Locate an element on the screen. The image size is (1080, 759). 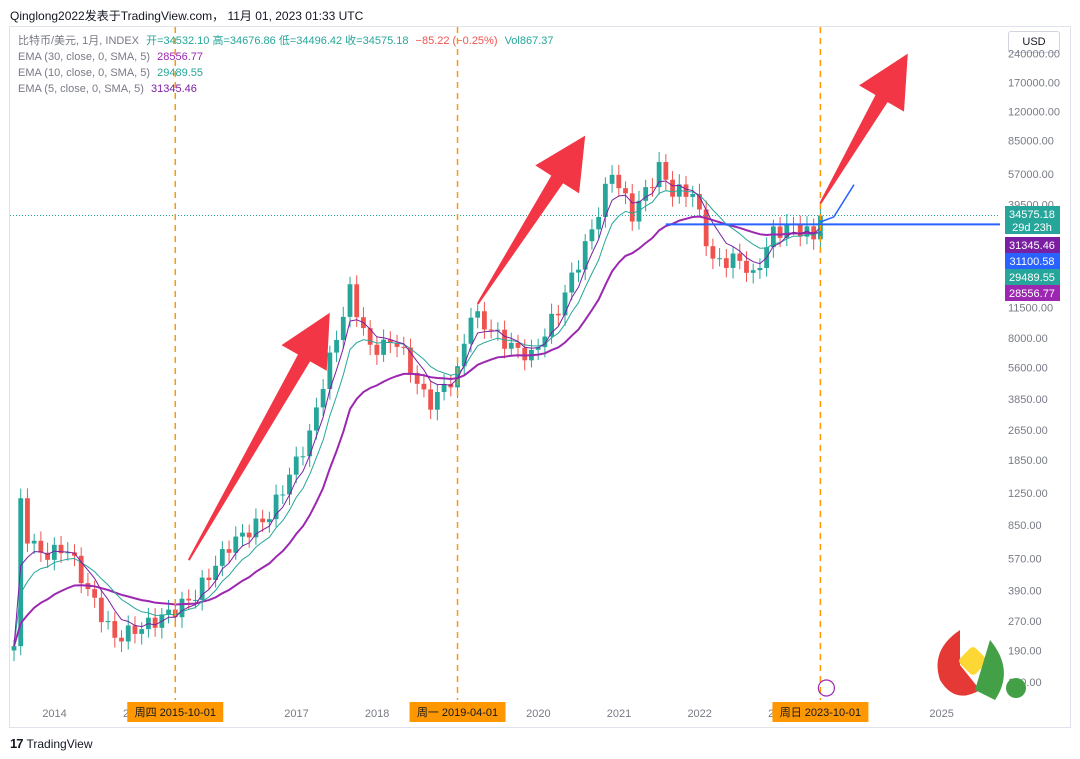
price-badge-label: 34575.18 is located at coordinates (1032, 215).